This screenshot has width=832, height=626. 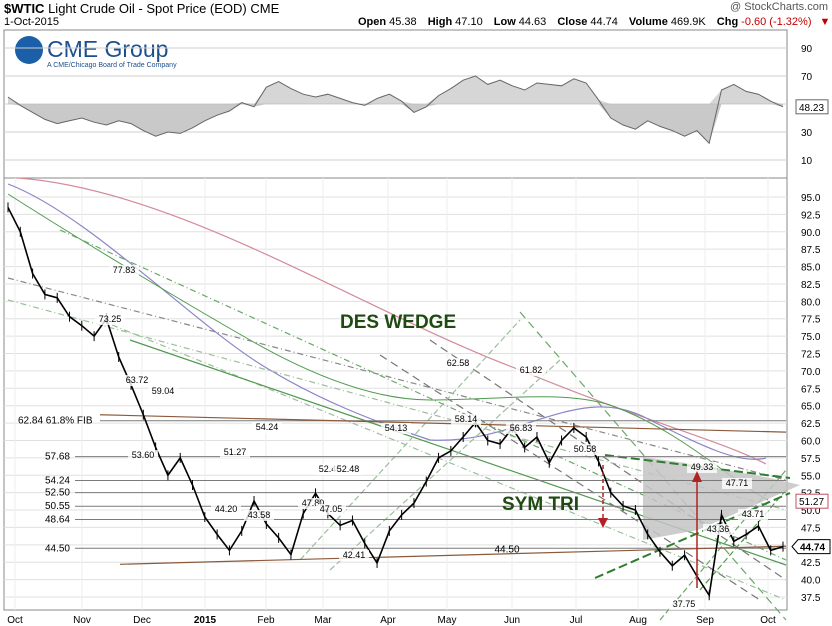 What do you see at coordinates (506, 549) in the screenshot?
I see `support-label: 44.50` at bounding box center [506, 549].